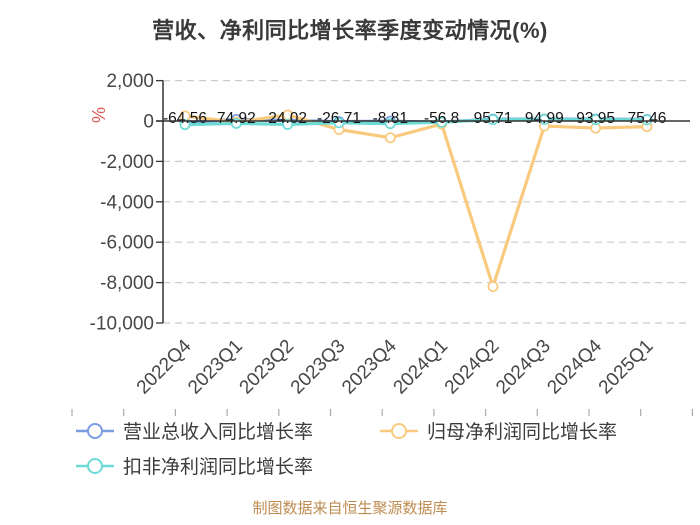 Image resolution: width=700 pixels, height=525 pixels. I want to click on legend-row-2: 扣非净利润同比增长率, so click(194, 465).